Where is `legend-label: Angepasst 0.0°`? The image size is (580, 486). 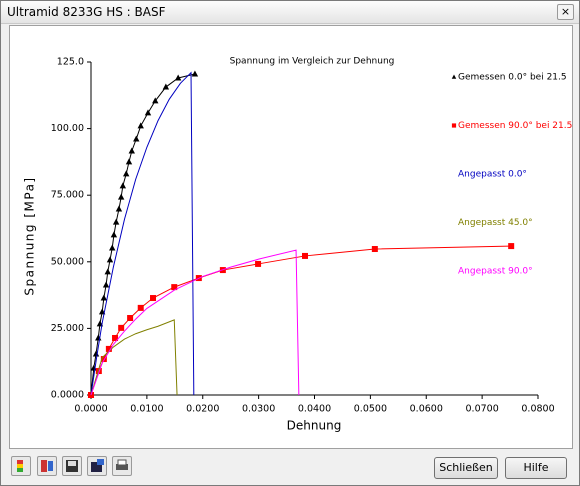
legend-label: Angepasst 0.0° is located at coordinates (492, 175).